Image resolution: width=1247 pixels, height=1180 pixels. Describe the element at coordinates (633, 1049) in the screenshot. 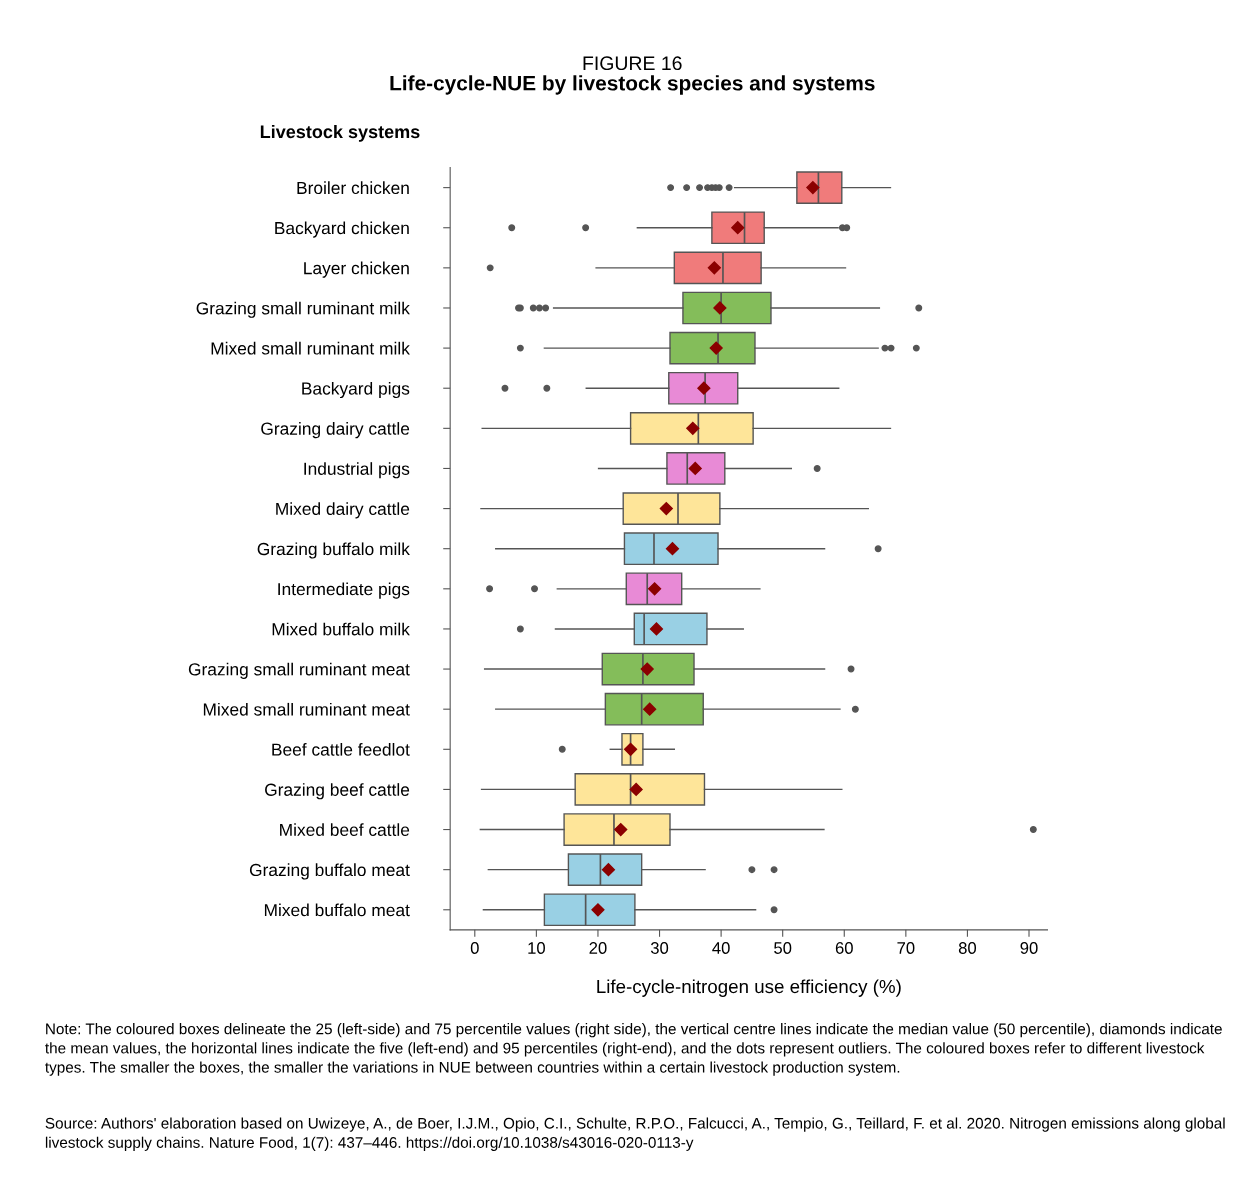

I see `text: Note: The coloured boxes delineate the 25 (left-side) and 75 percentile values (right side), the vertical centre lines indicate the median value (50 percentile), diamonds indicate the mean values, the horizontal lines indicate the five (left-end) and 95 percentiles (right-end), and the dots represent outliers. The coloured boxes refer to different livestock types. The smaller the boxes, the smaller the variations in NUE between countries within a certain livestock production system.` at that location.